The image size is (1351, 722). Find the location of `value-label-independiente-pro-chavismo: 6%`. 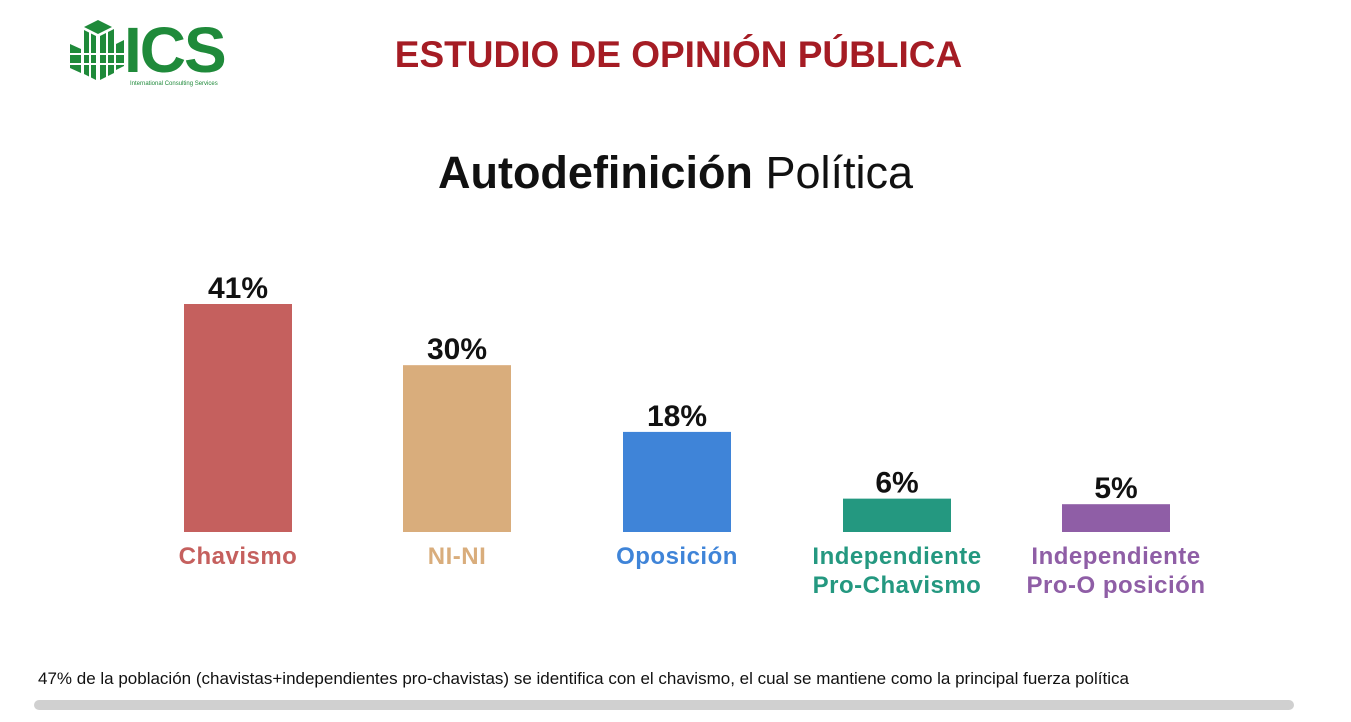

value-label-independiente-pro-chavismo: 6% is located at coordinates (896, 483).